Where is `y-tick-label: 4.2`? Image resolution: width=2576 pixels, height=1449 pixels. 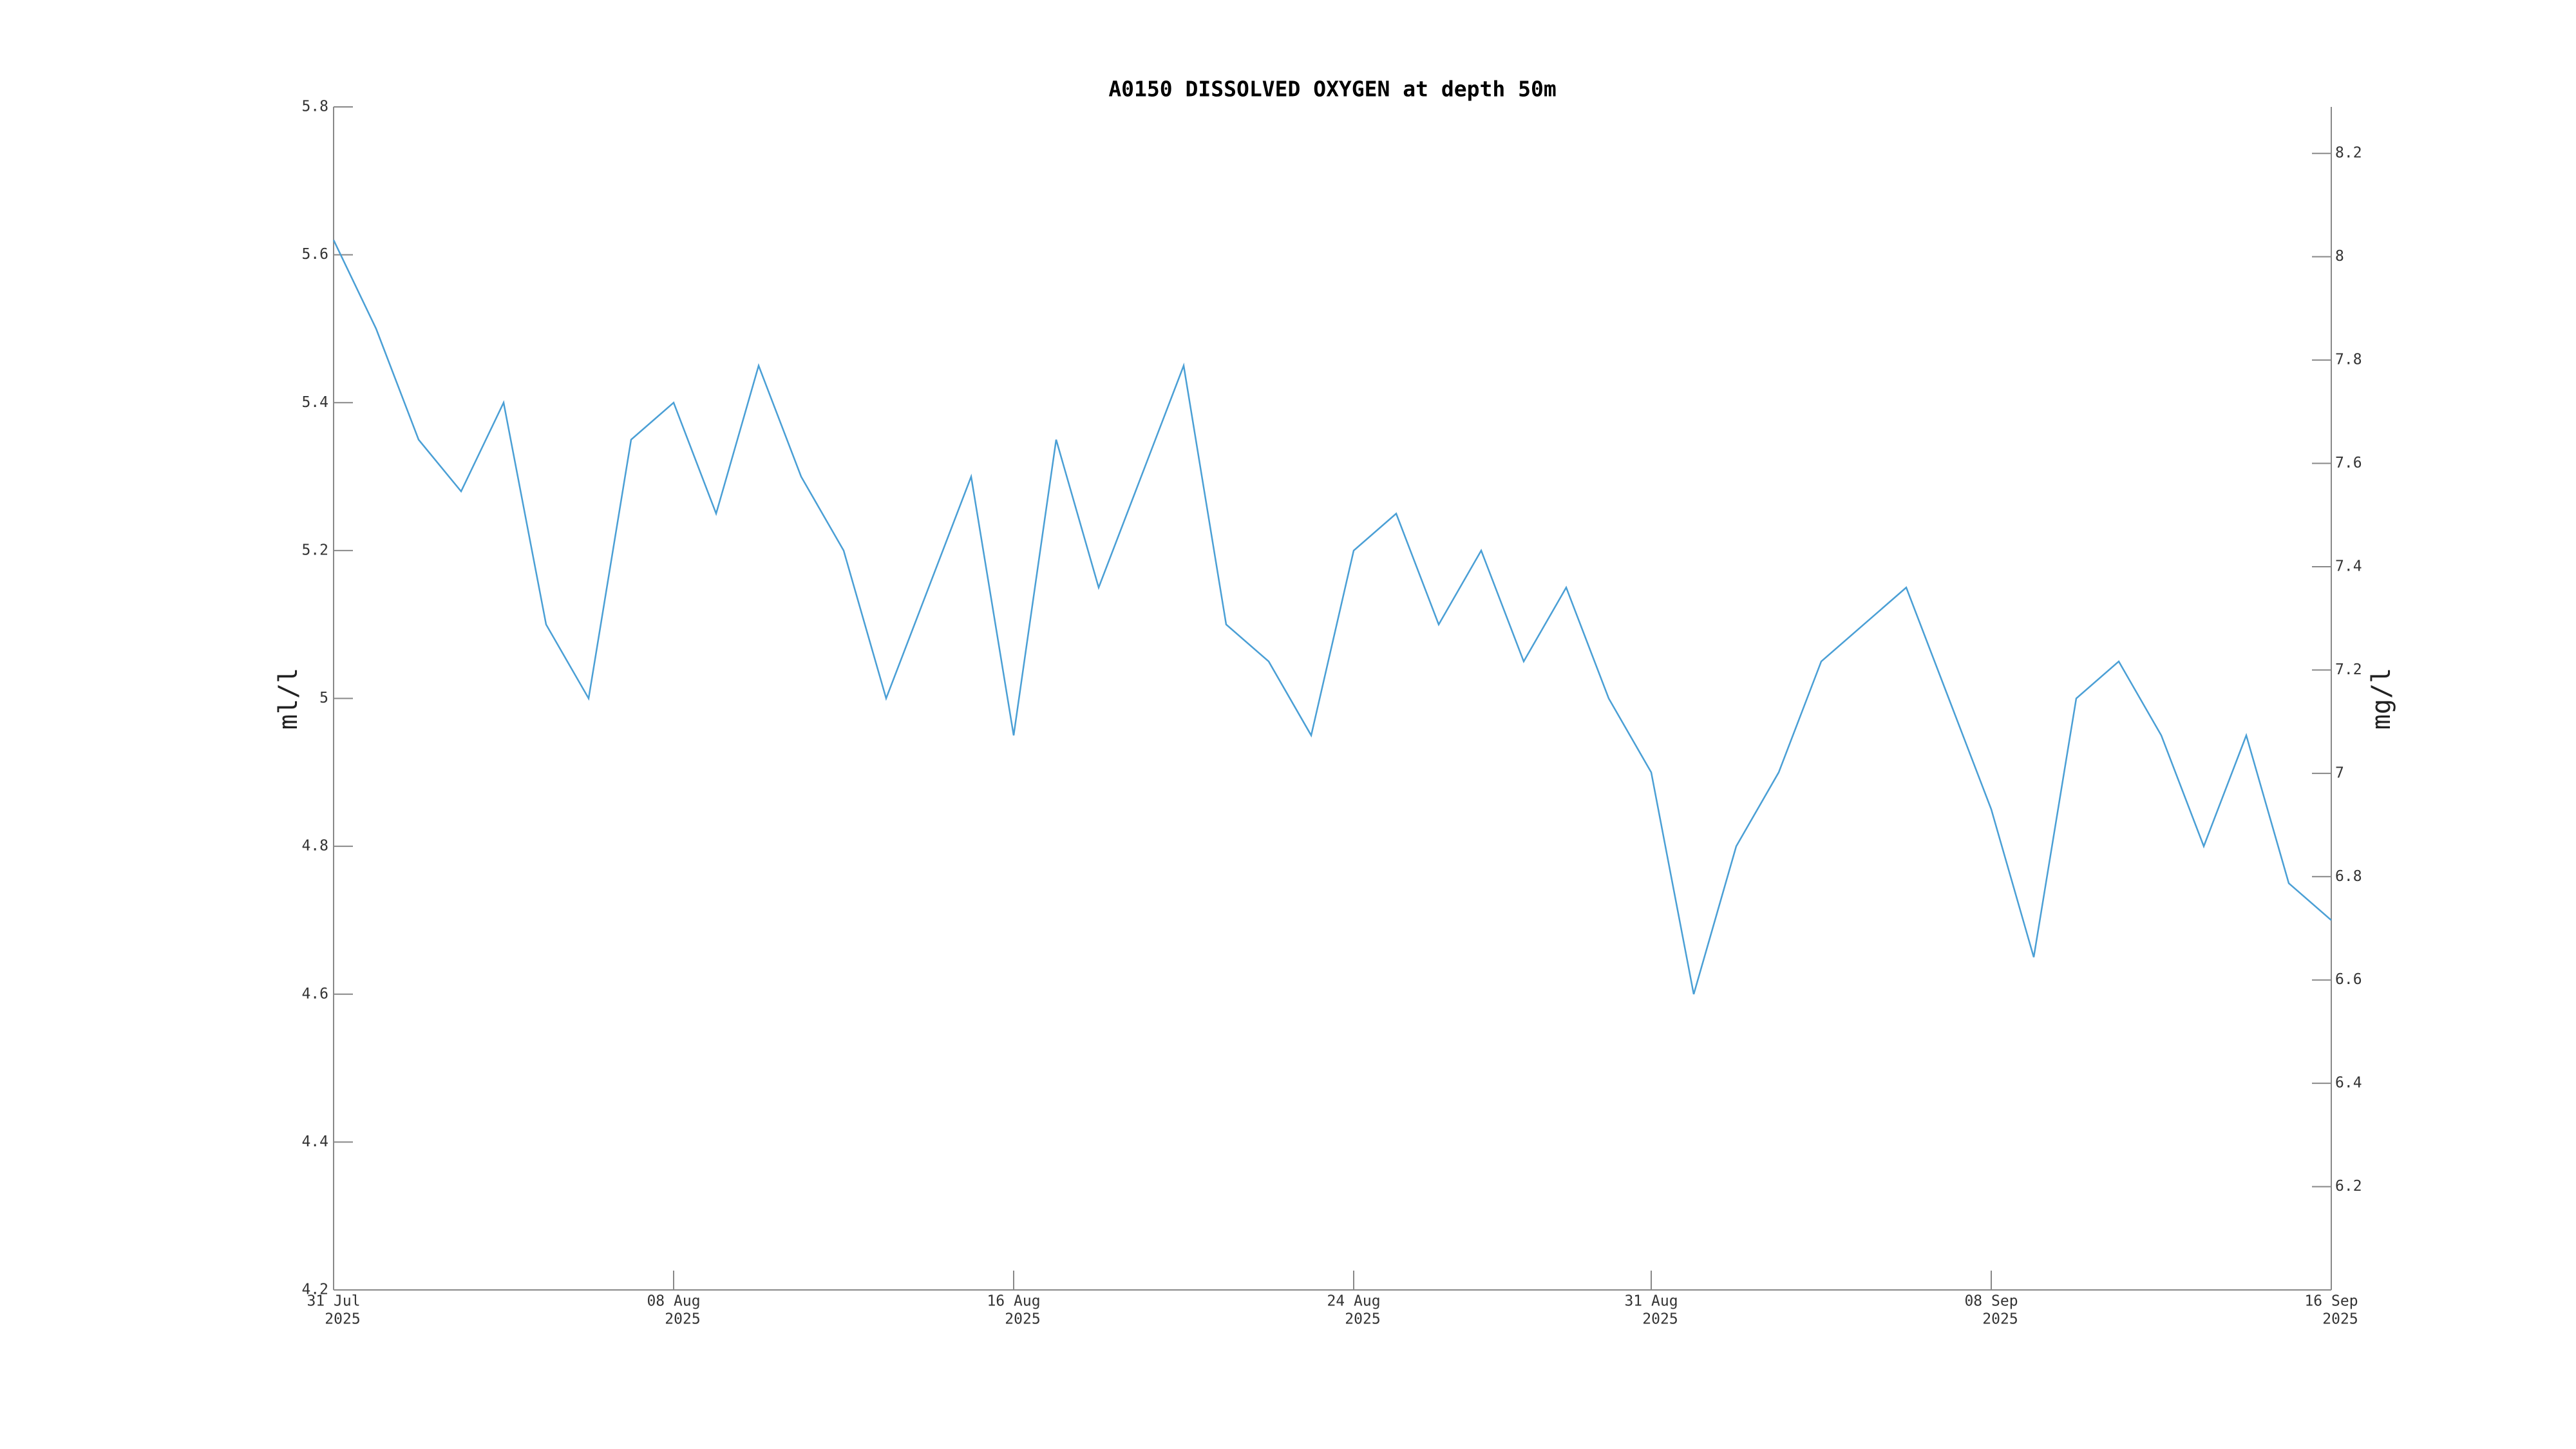 y-tick-label: 4.2 is located at coordinates (314, 1290).